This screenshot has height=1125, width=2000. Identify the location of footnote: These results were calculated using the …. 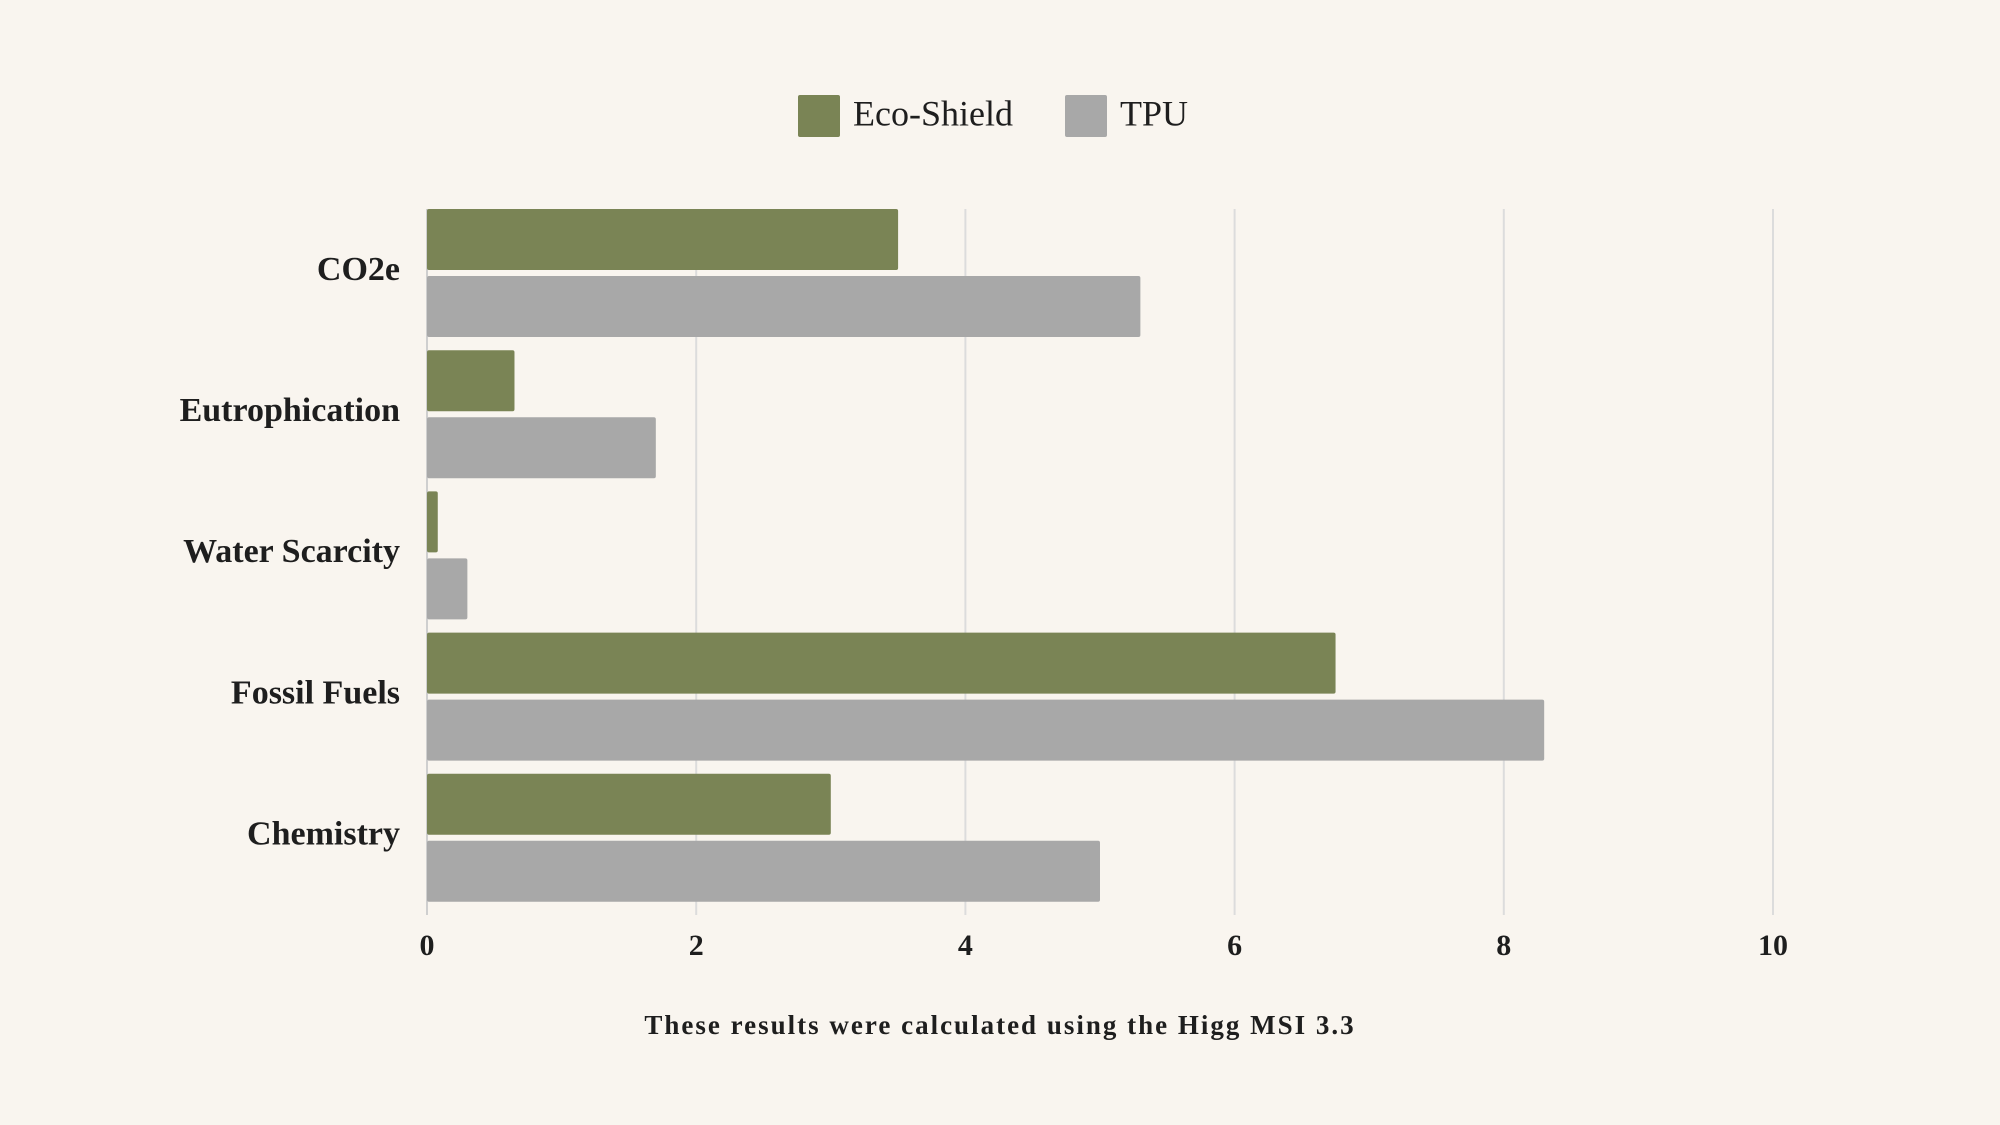
(999, 1025).